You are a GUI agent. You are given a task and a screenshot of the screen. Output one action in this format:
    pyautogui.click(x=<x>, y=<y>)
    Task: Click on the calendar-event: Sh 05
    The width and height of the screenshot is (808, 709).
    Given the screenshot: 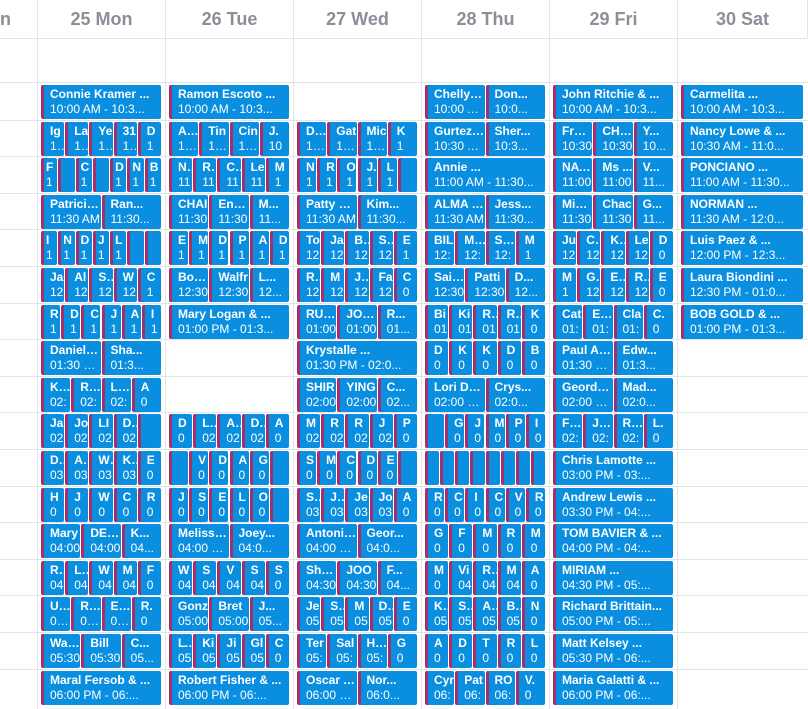 What is the action you would take?
    pyautogui.click(x=461, y=614)
    